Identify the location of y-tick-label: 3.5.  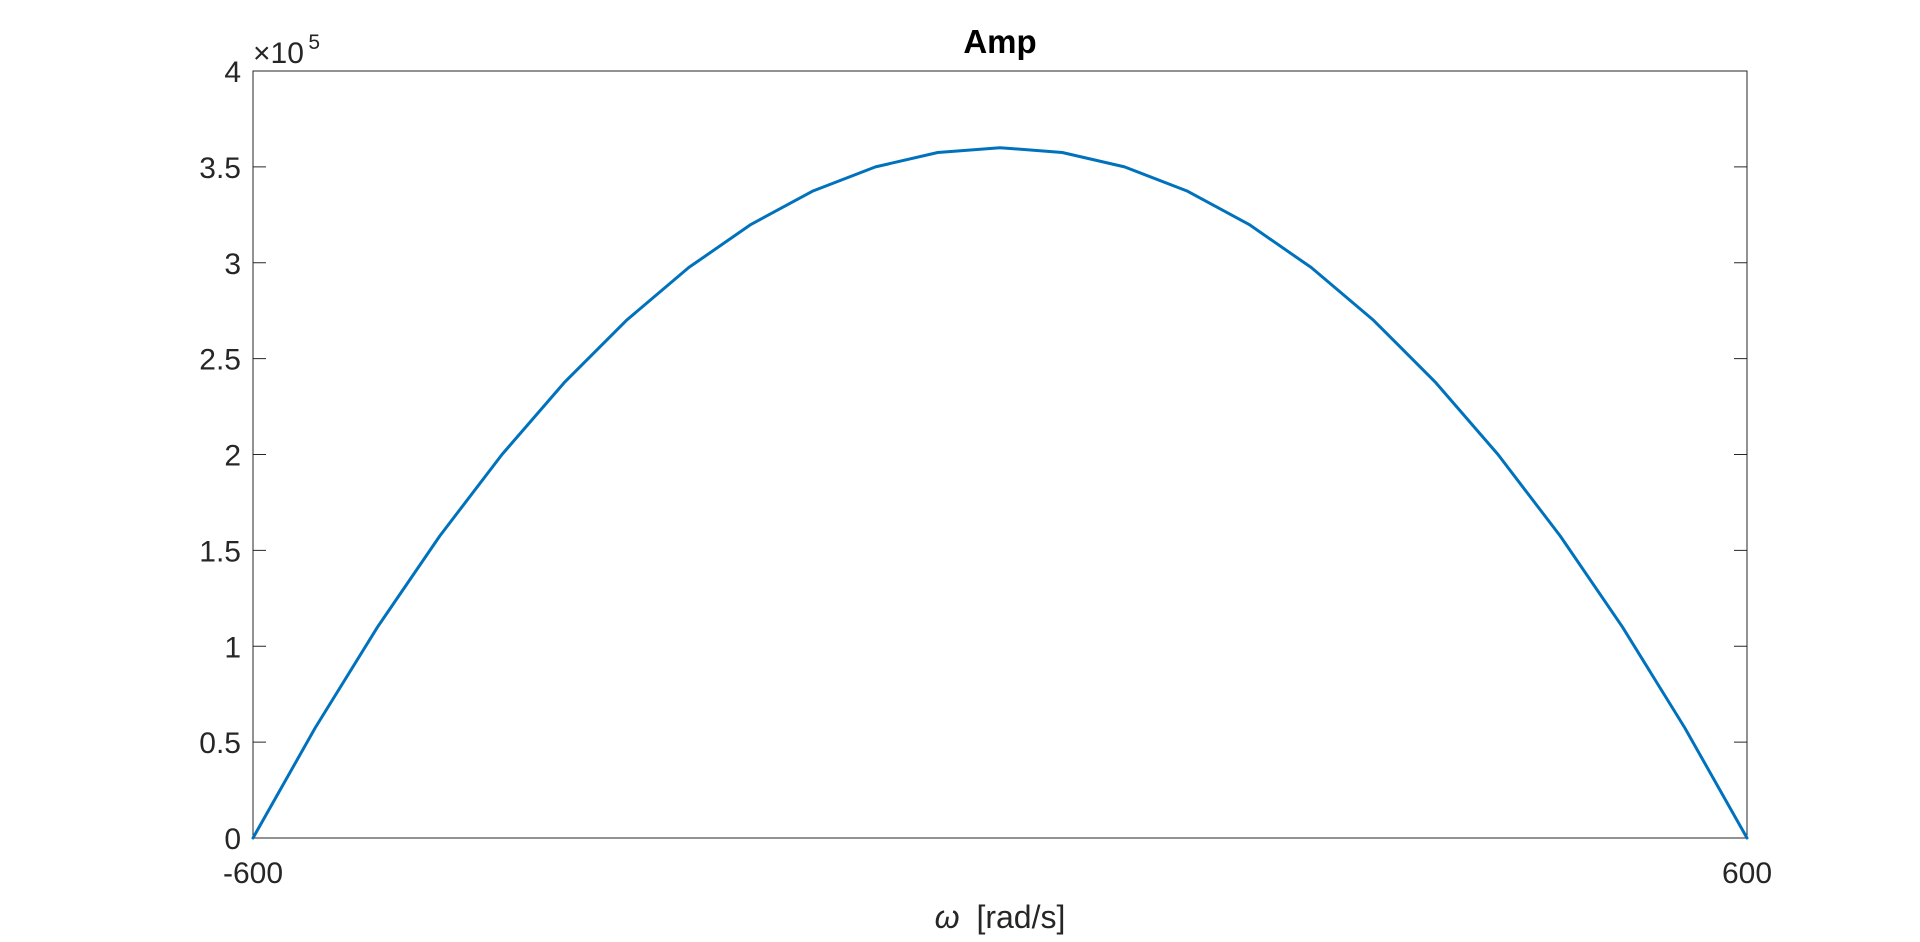
(220, 168).